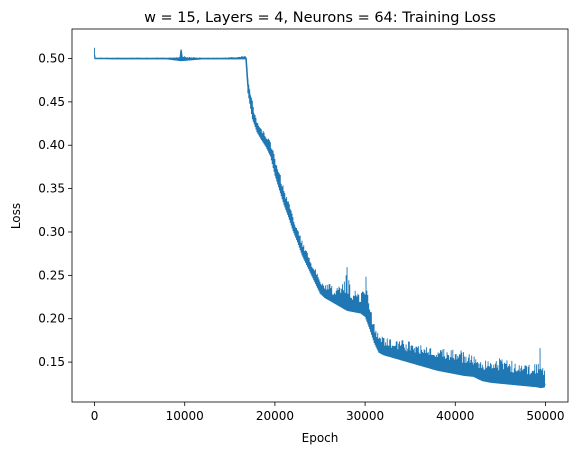 The image size is (576, 455). What do you see at coordinates (51, 58) in the screenshot?
I see `y-tick-label: 0.50` at bounding box center [51, 58].